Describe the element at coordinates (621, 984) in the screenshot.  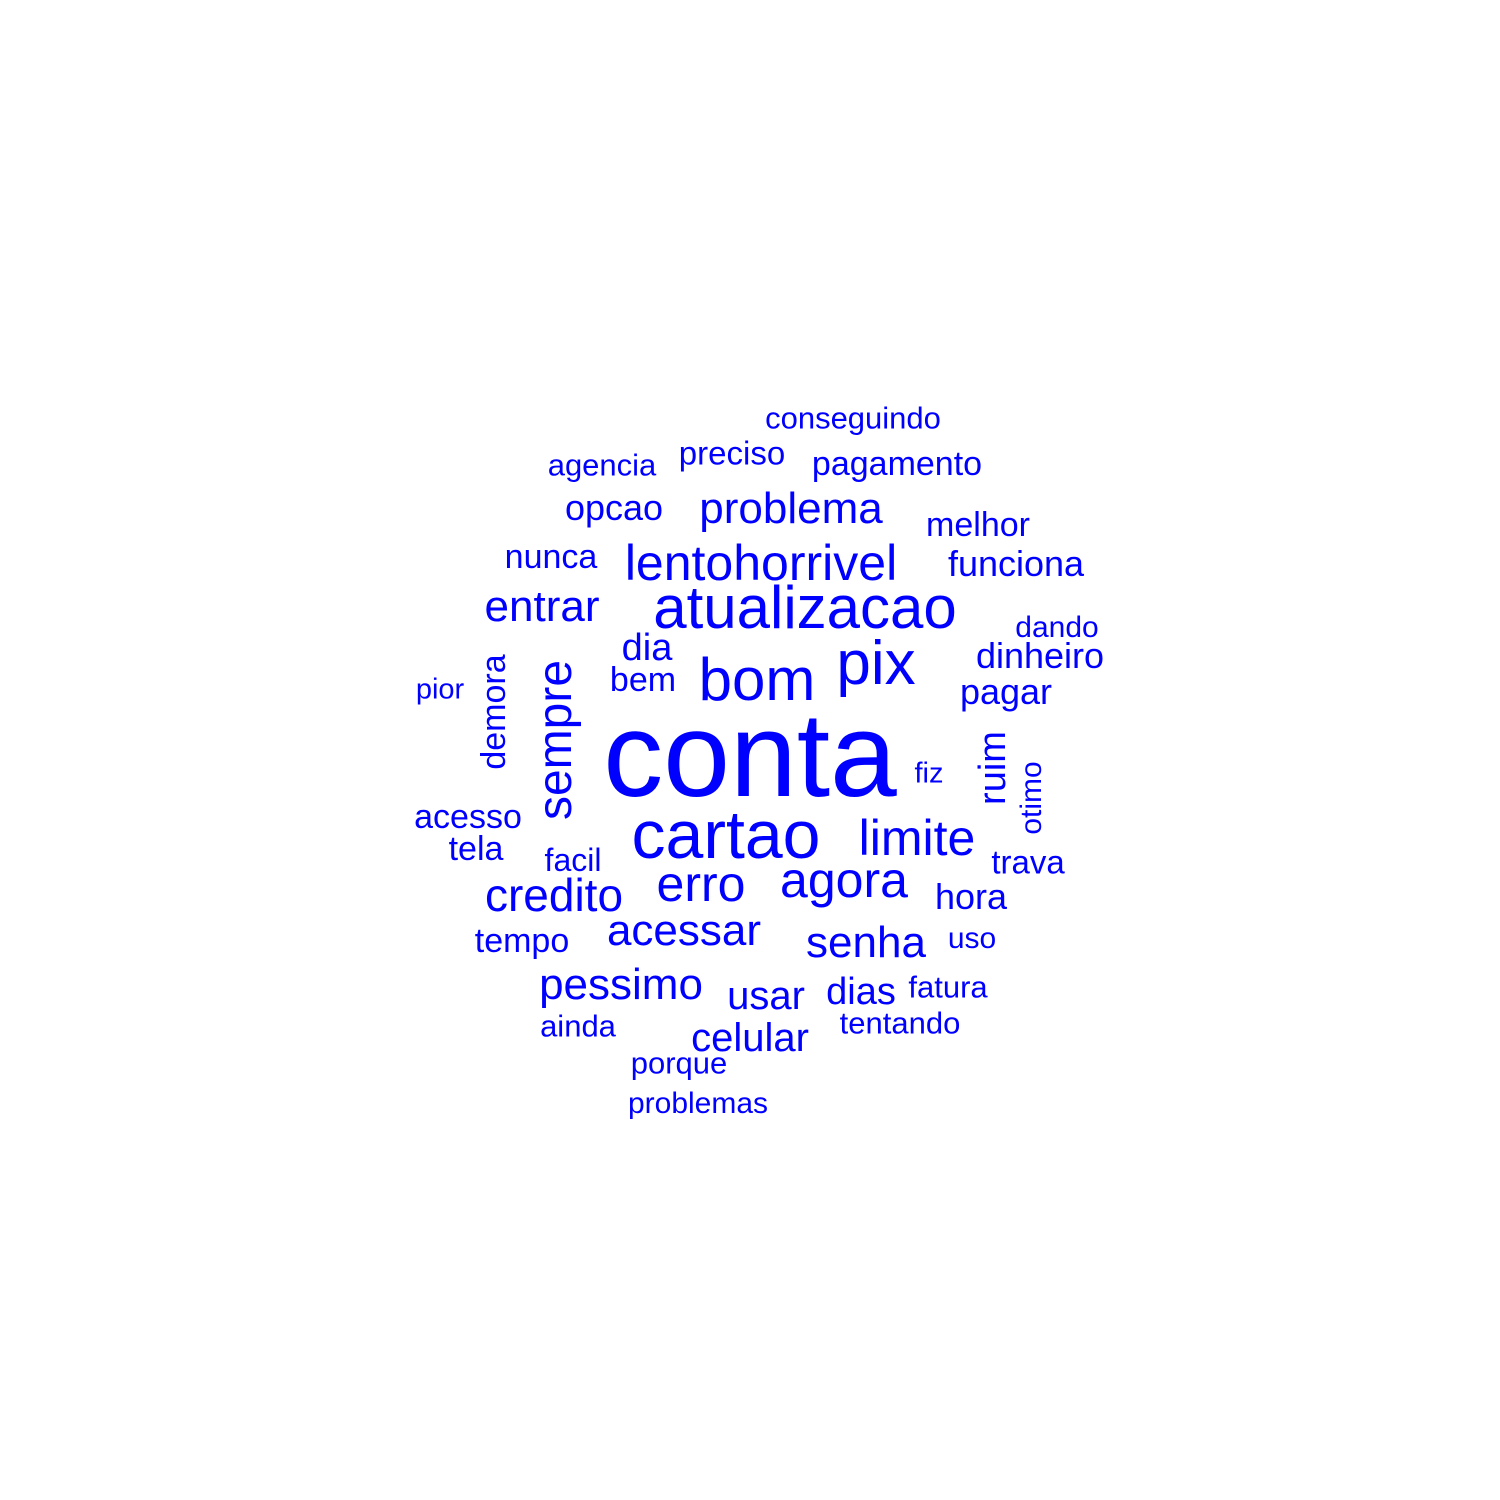
I see `word-pessimo: pessimo` at that location.